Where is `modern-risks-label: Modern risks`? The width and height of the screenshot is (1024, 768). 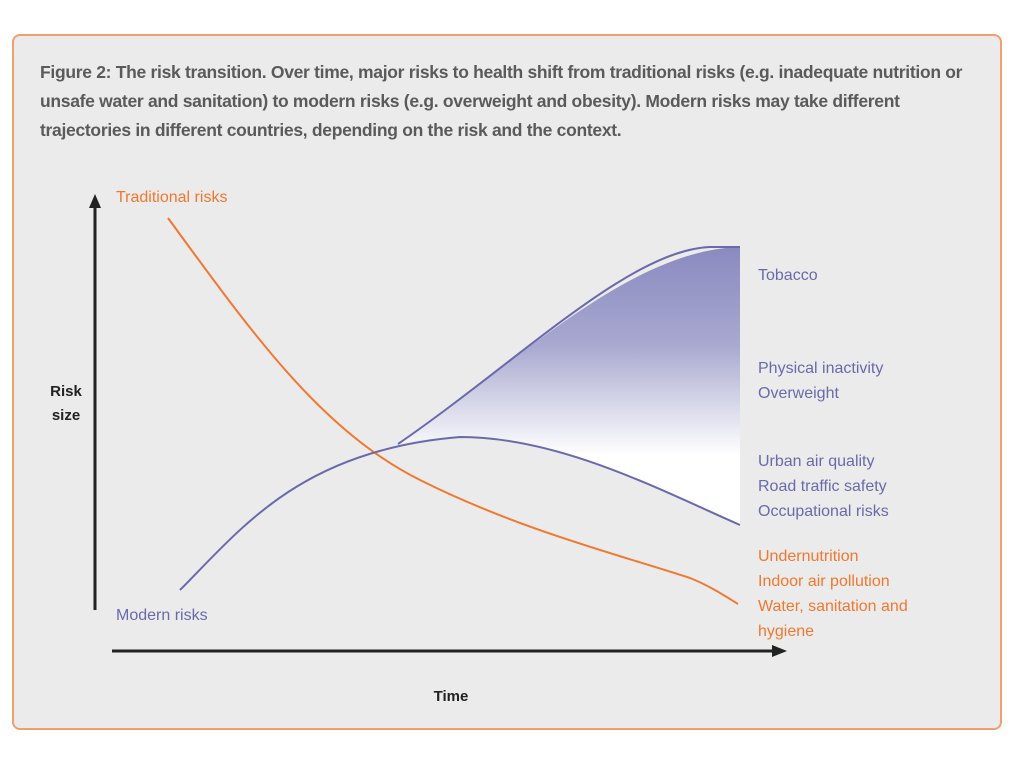
modern-risks-label: Modern risks is located at coordinates (162, 615).